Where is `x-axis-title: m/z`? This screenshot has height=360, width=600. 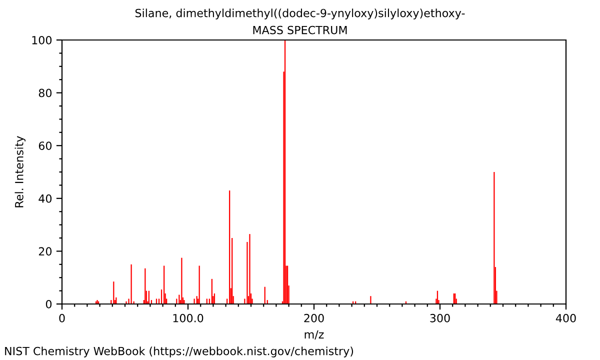 x-axis-title: m/z is located at coordinates (314, 335).